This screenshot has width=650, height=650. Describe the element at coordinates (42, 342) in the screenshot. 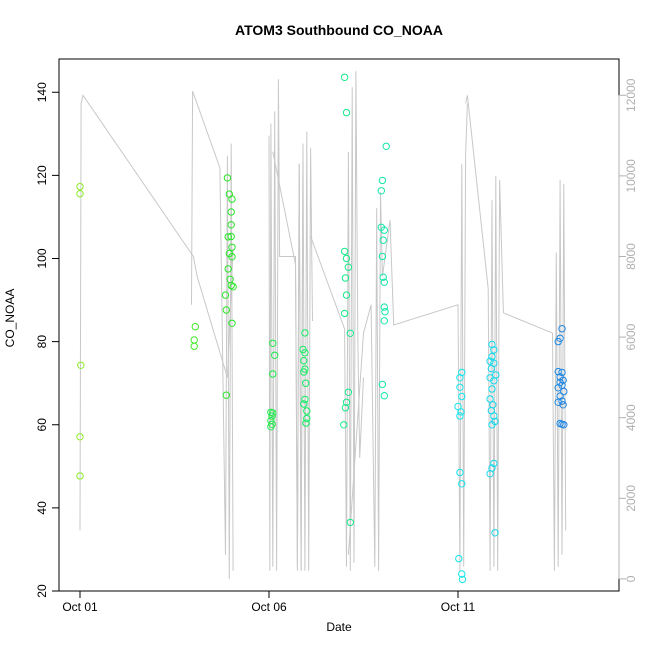

I see `y-tick-label-3: 80` at that location.